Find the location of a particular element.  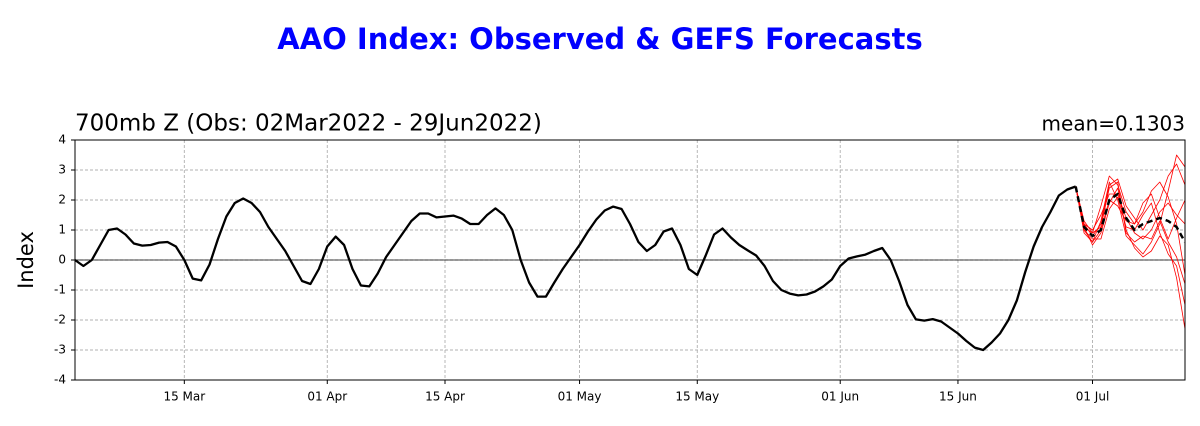

y-tick-label: 4 is located at coordinates (62, 140).